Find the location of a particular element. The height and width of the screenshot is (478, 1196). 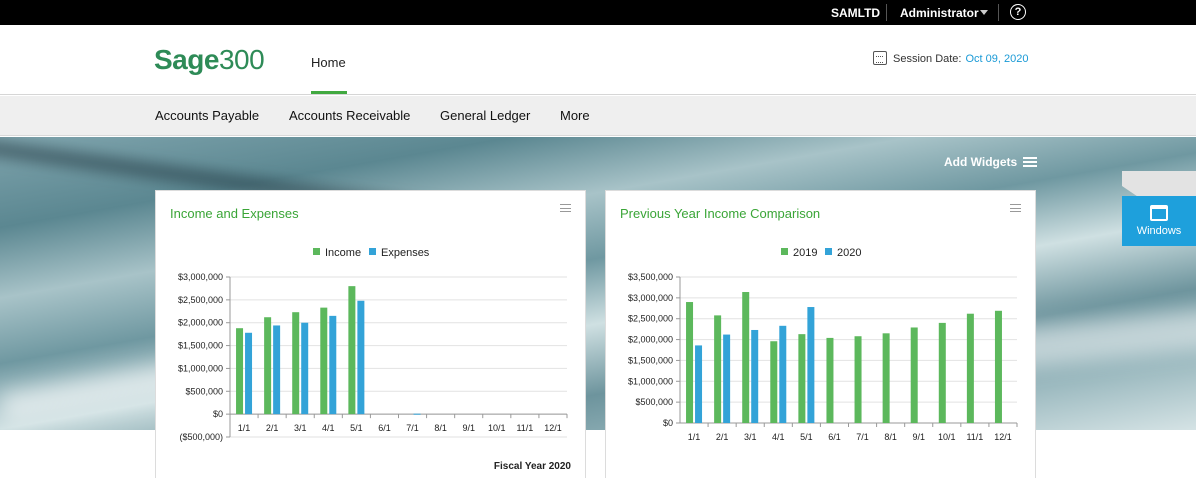

legend-label: 2019 is located at coordinates (805, 253).